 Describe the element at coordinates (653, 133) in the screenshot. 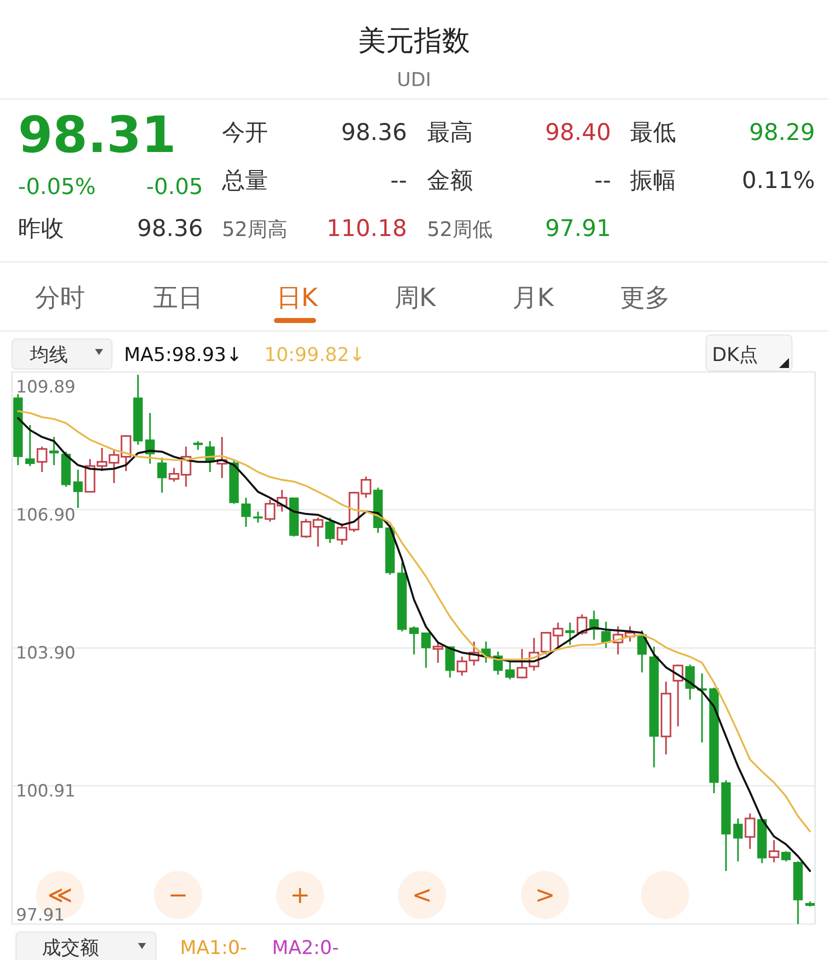

I see `text: 最低` at that location.